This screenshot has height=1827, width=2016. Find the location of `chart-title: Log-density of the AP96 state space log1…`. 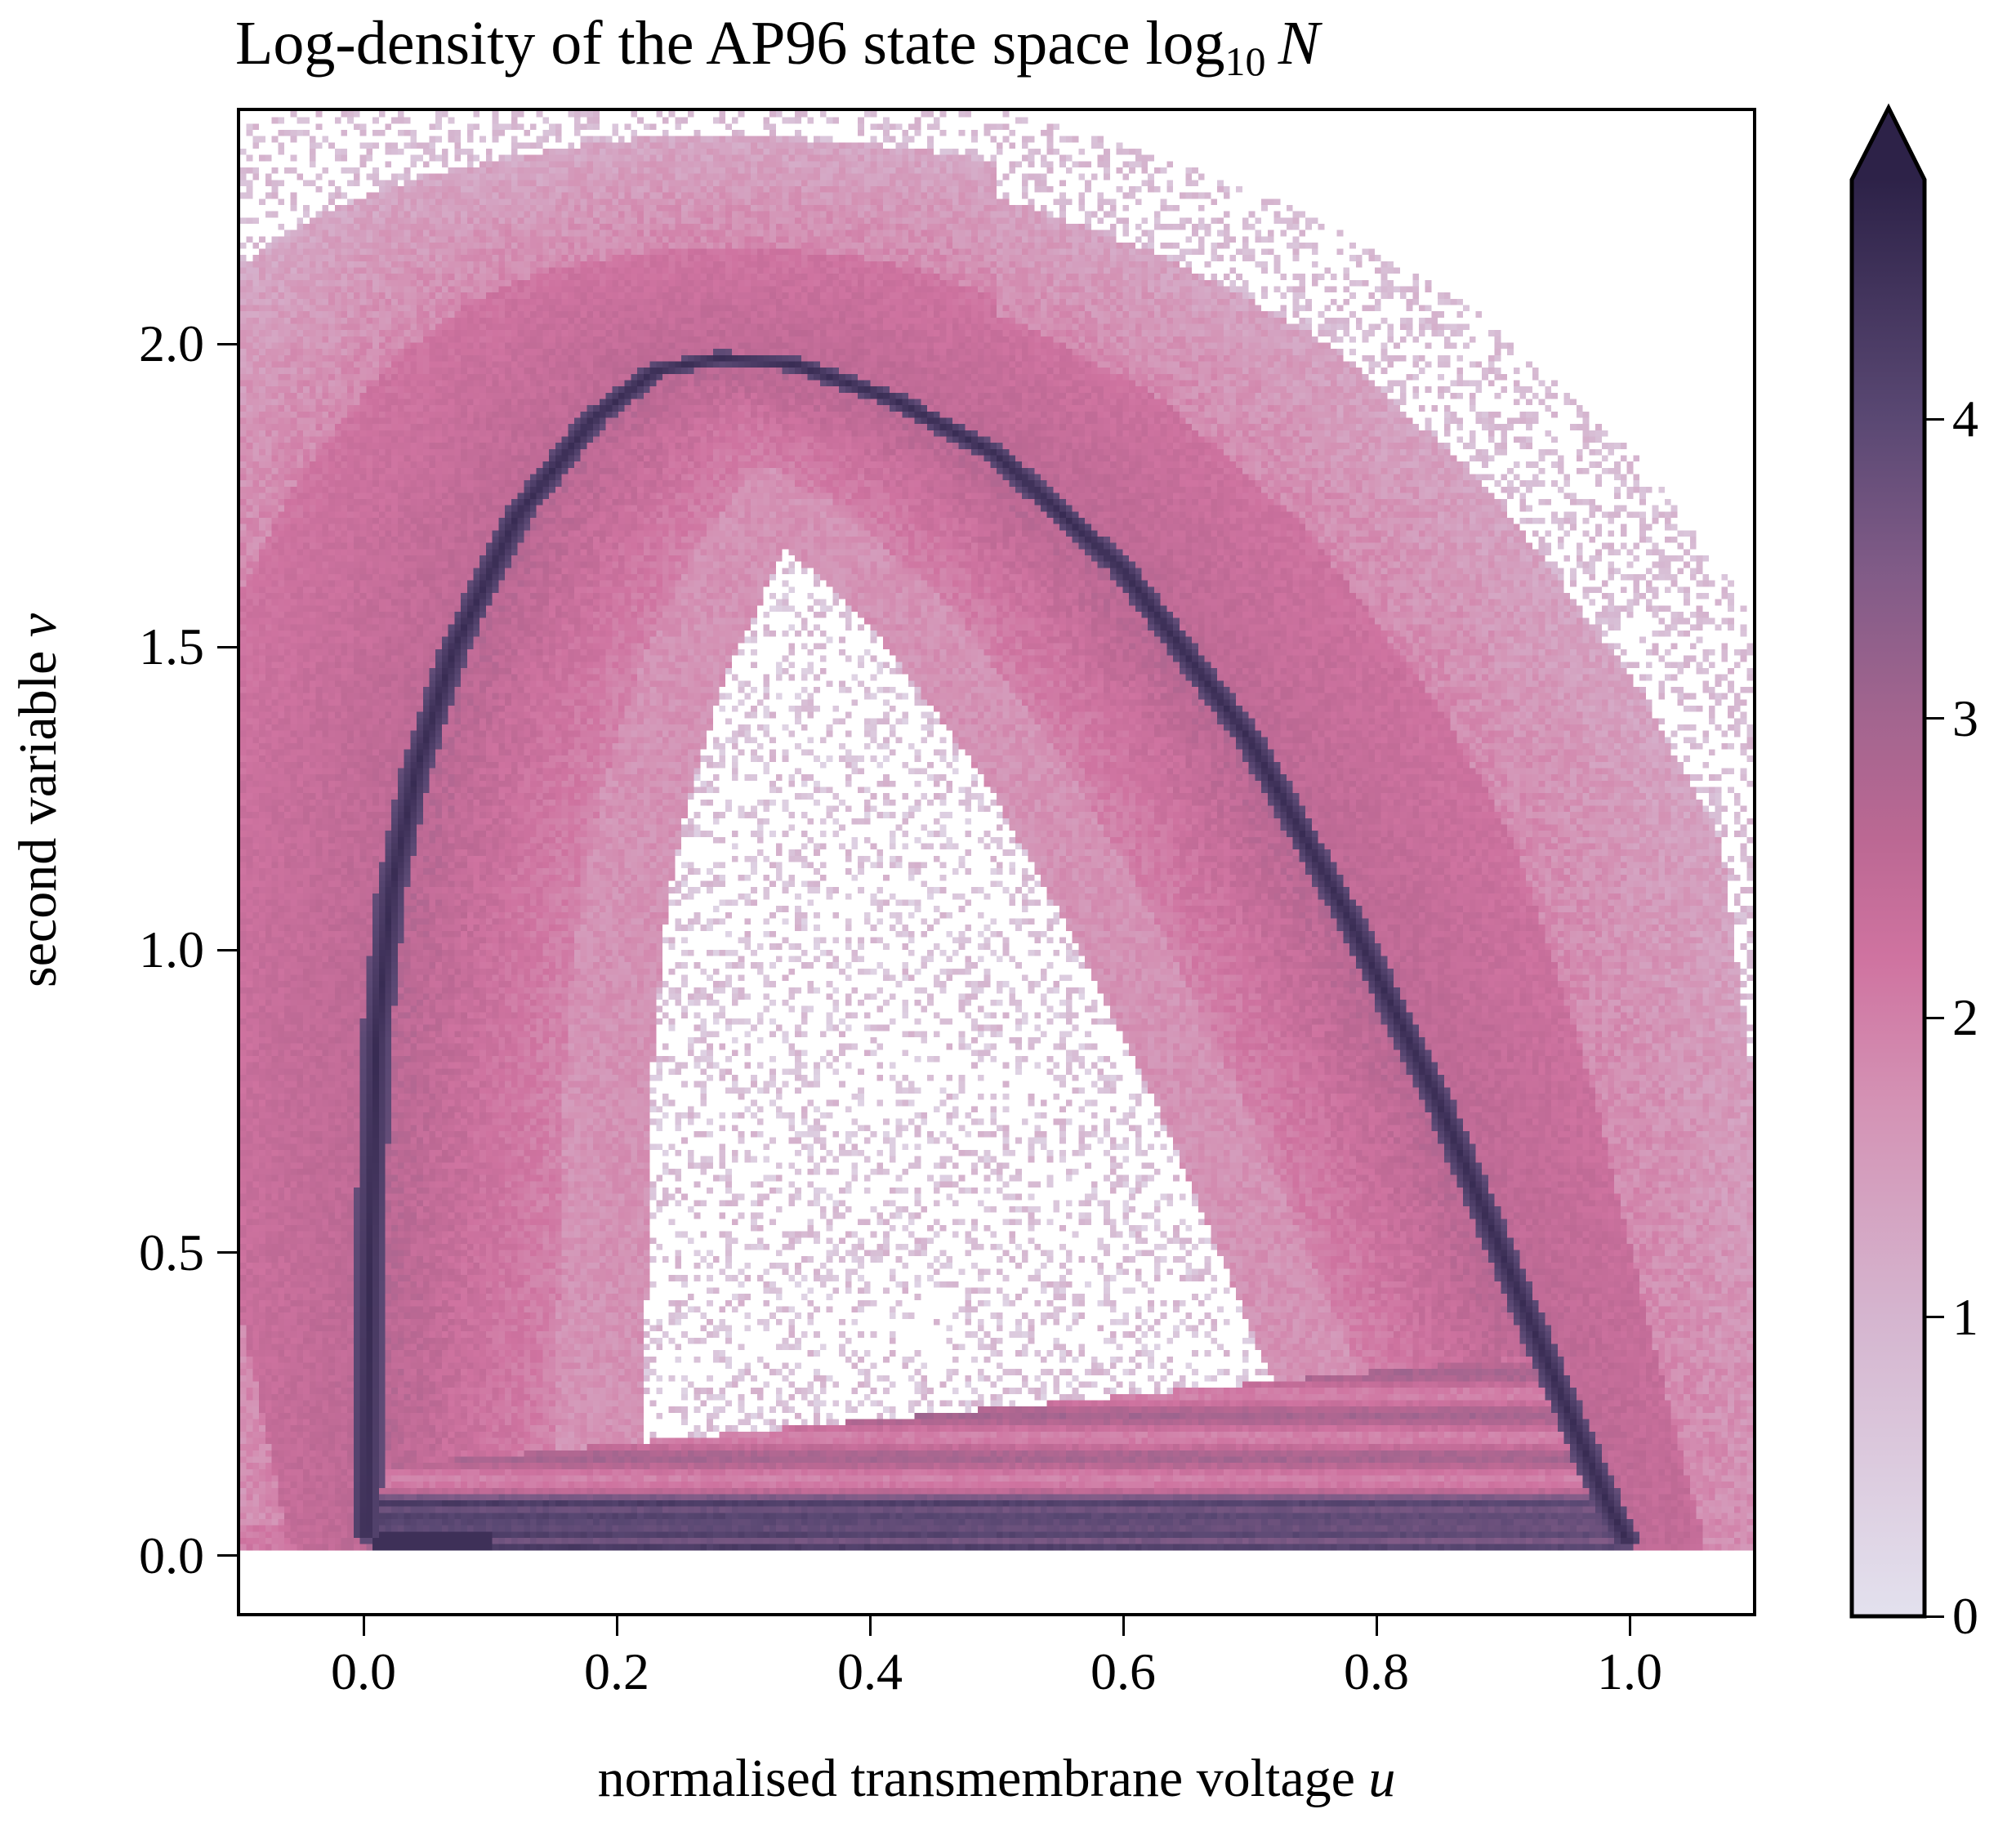

chart-title: Log-density of the AP96 state space log1… is located at coordinates (777, 46).